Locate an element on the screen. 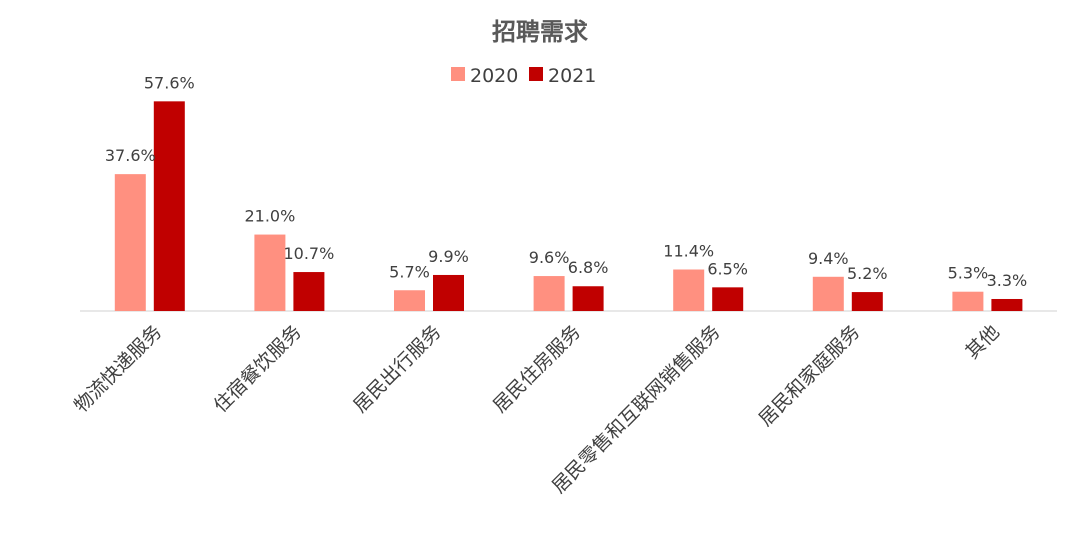  legend-swatch-2021 is located at coordinates (536, 74).